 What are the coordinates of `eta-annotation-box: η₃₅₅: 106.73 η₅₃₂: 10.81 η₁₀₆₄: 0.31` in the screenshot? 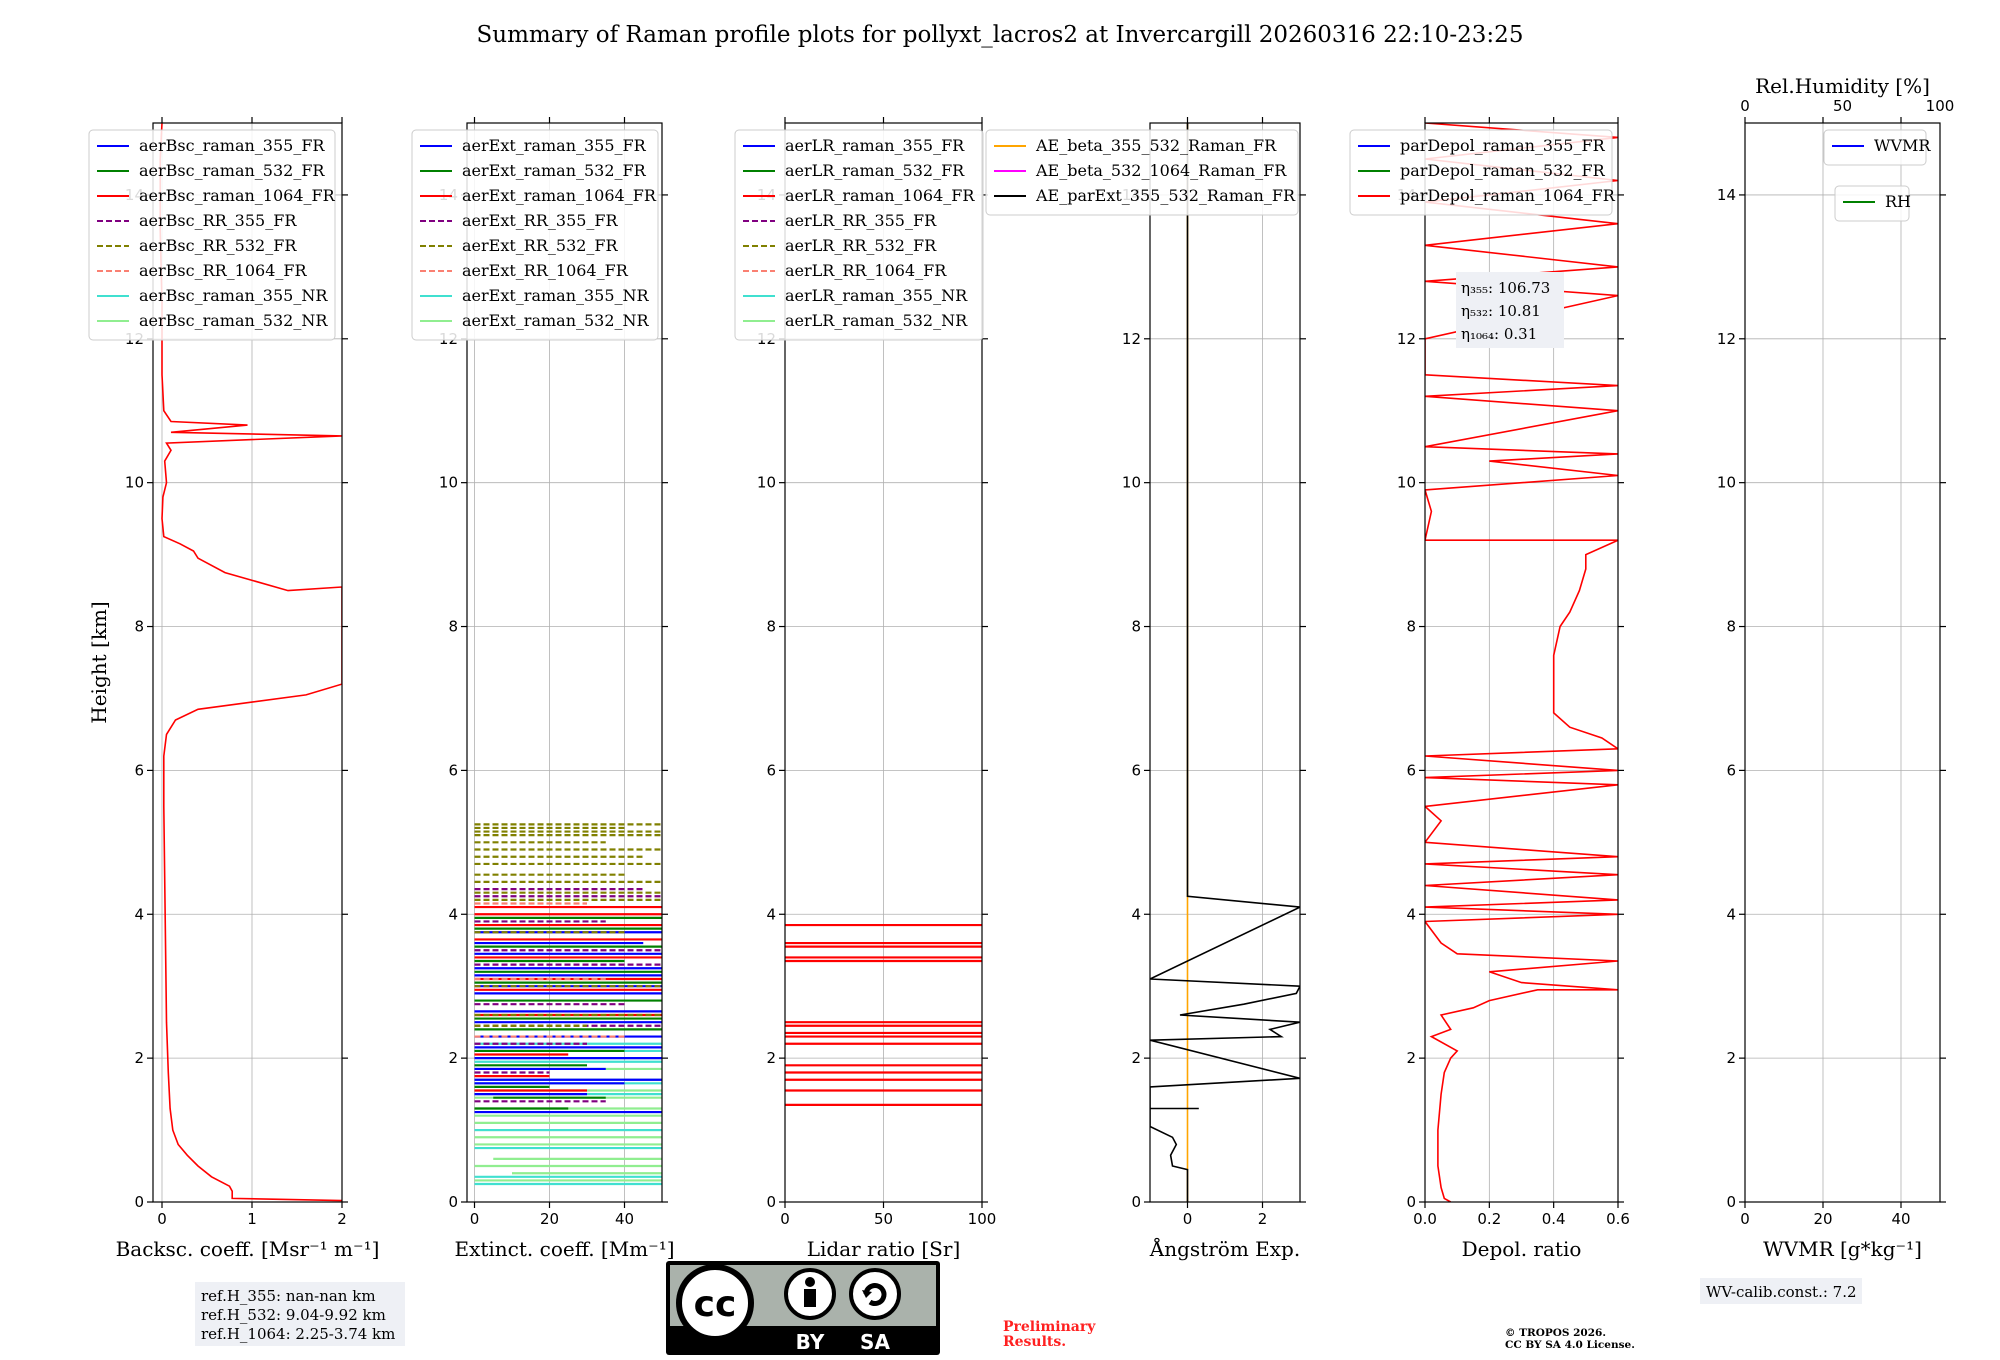 It's located at (1510, 310).